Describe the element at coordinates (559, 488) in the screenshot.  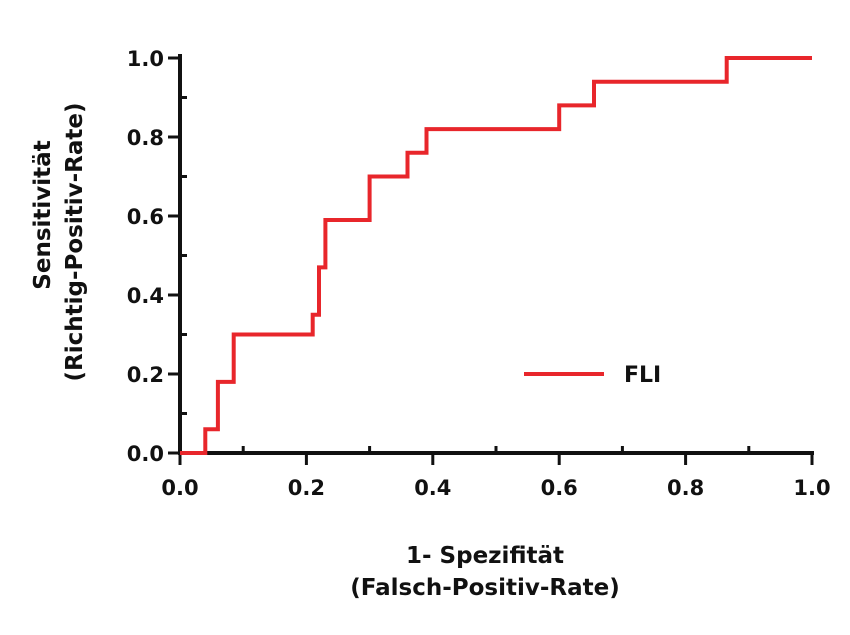
I see `x-tick-label: 0.6` at that location.